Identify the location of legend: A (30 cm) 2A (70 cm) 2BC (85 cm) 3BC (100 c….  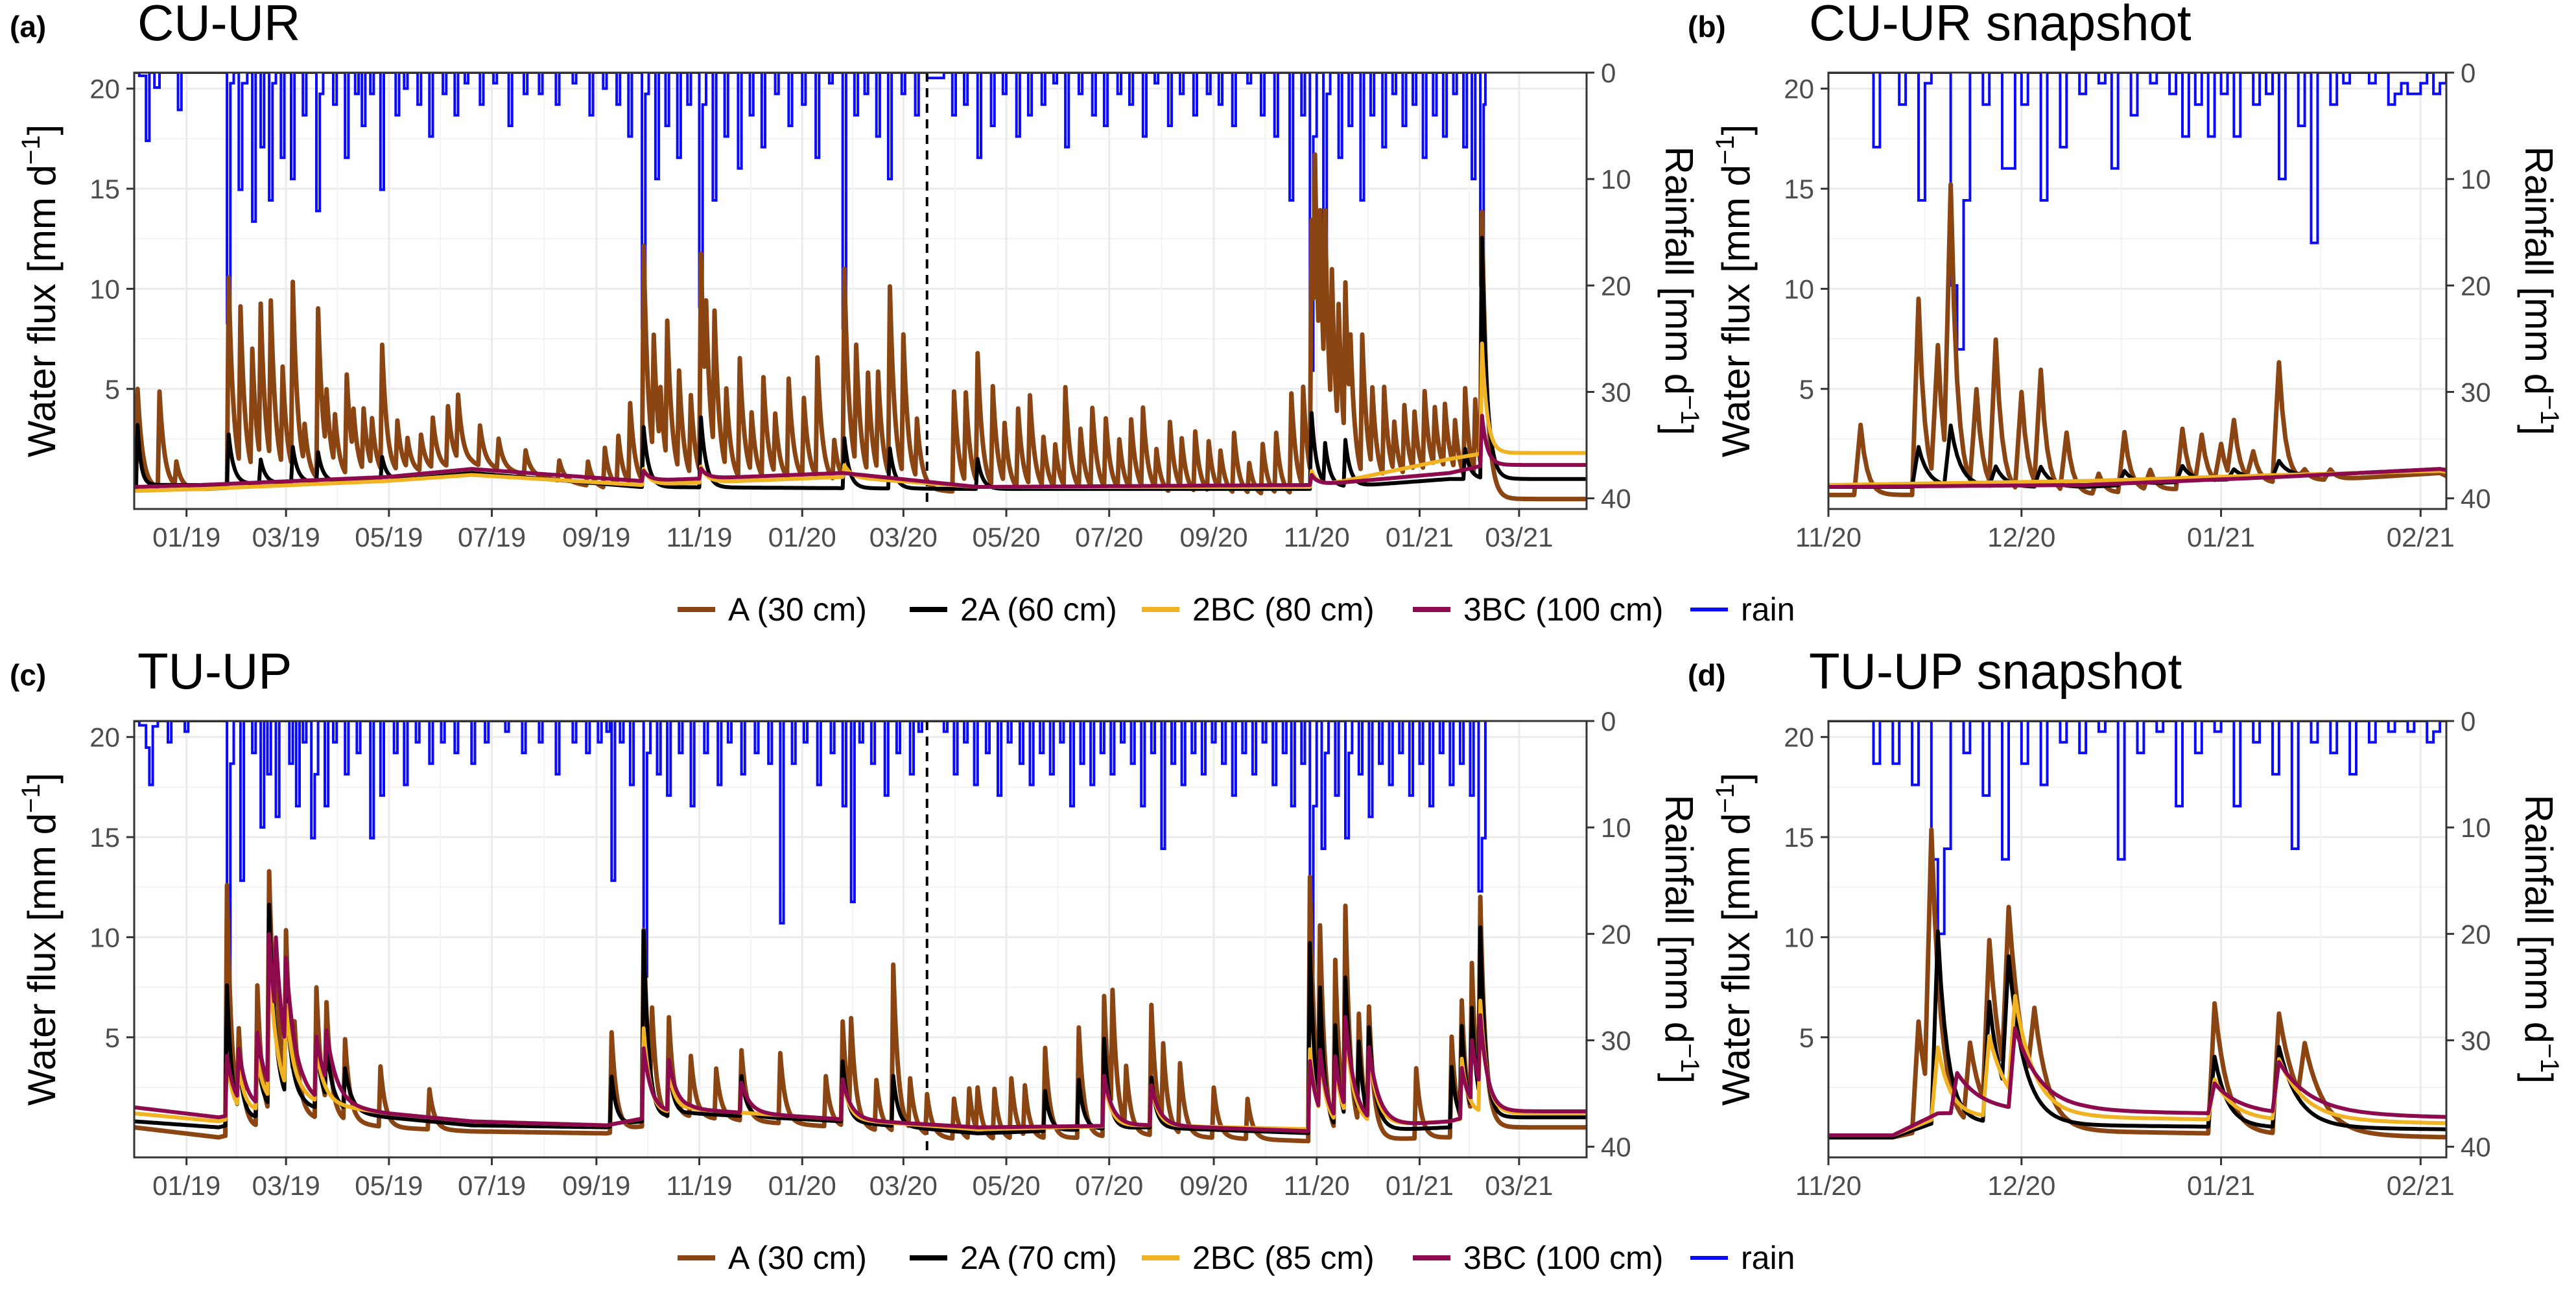
(1236, 1258).